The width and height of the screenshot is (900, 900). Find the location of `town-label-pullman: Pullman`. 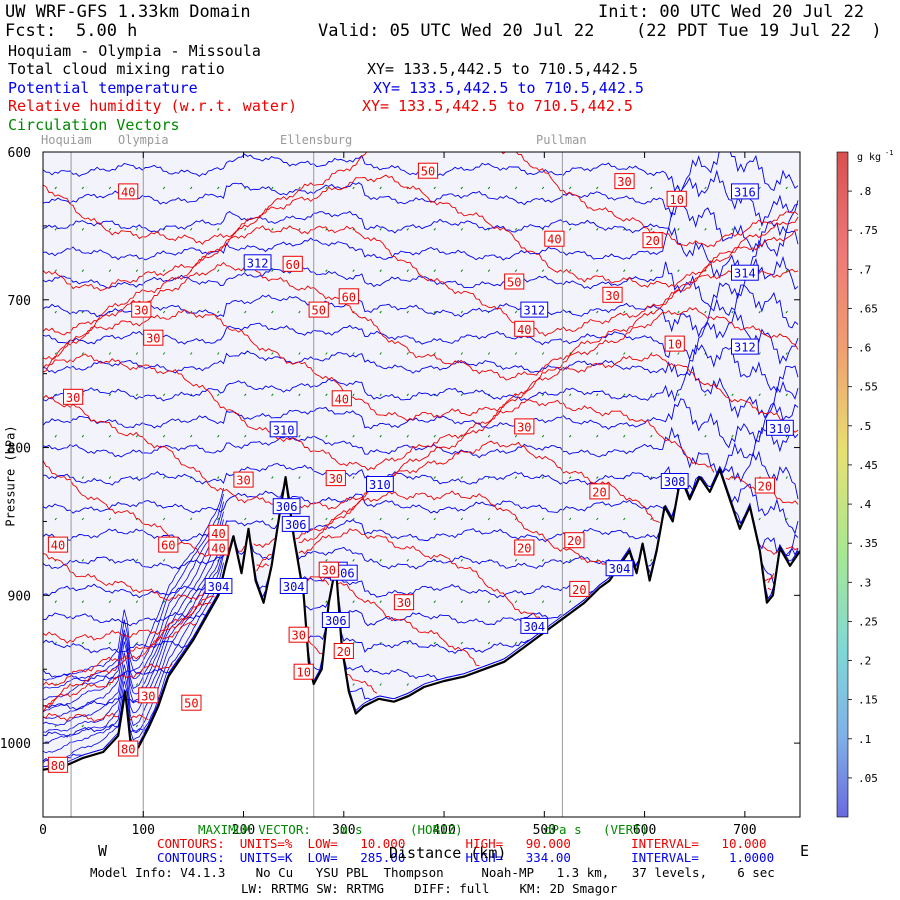

town-label-pullman: Pullman is located at coordinates (561, 140).